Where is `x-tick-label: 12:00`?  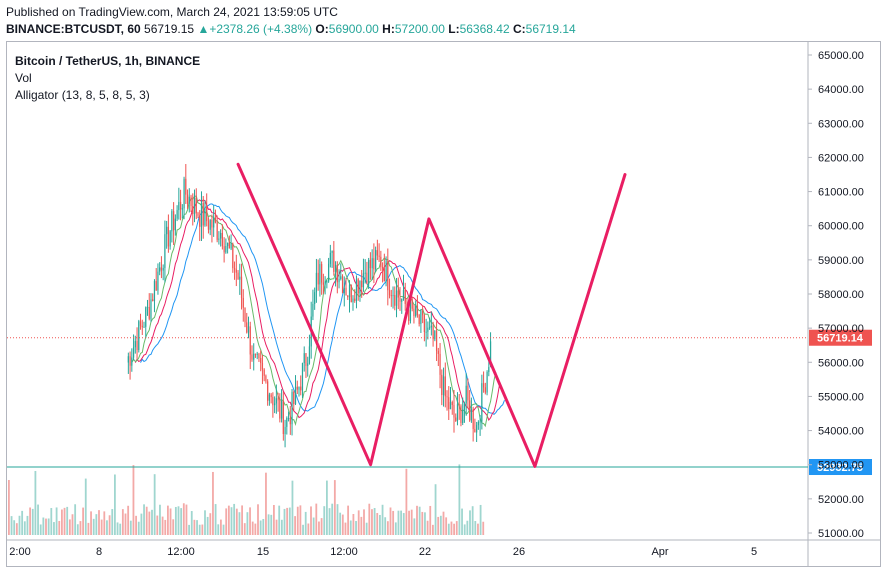 x-tick-label: 12:00 is located at coordinates (344, 552).